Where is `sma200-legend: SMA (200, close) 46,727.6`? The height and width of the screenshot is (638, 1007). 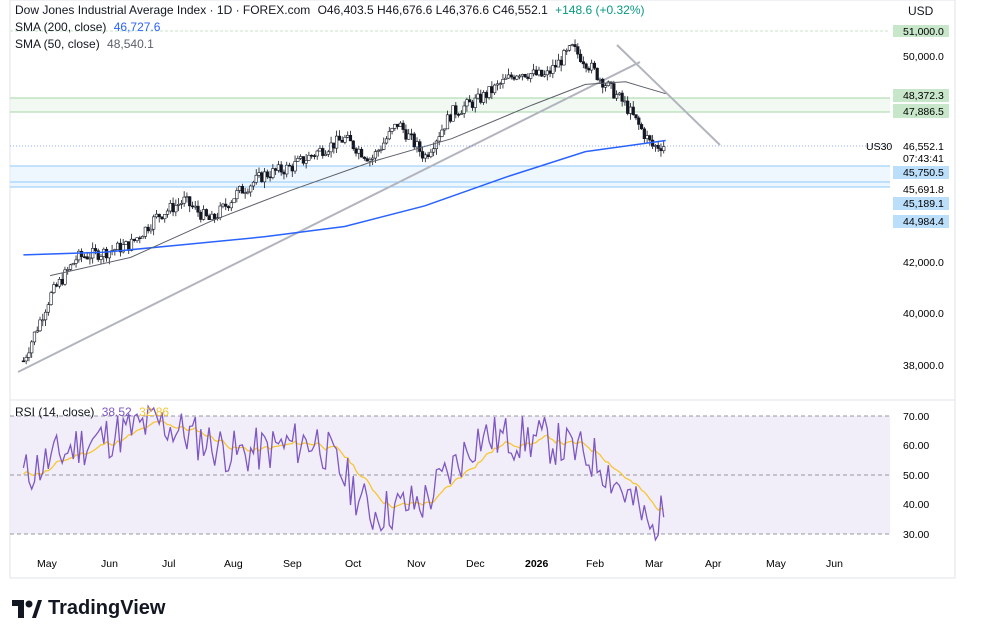
sma200-legend: SMA (200, close) 46,727.6 is located at coordinates (89, 27).